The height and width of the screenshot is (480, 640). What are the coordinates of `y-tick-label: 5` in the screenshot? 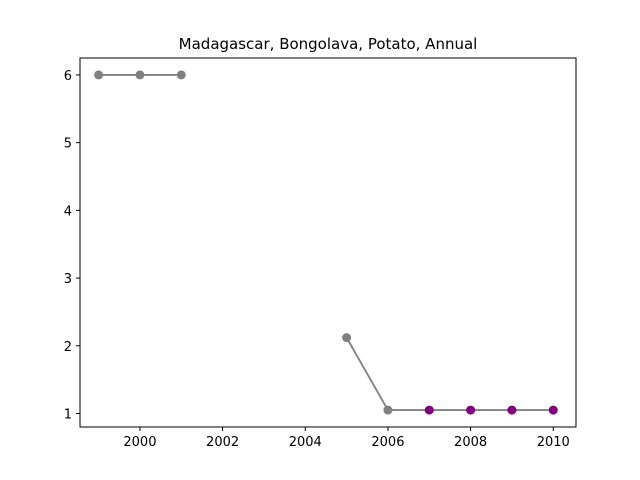 It's located at (68, 144).